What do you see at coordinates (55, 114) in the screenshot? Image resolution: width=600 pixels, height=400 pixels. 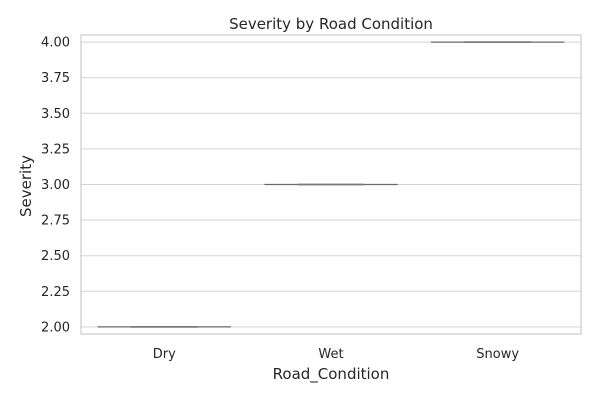 I see `y-tick-label: 3.50` at bounding box center [55, 114].